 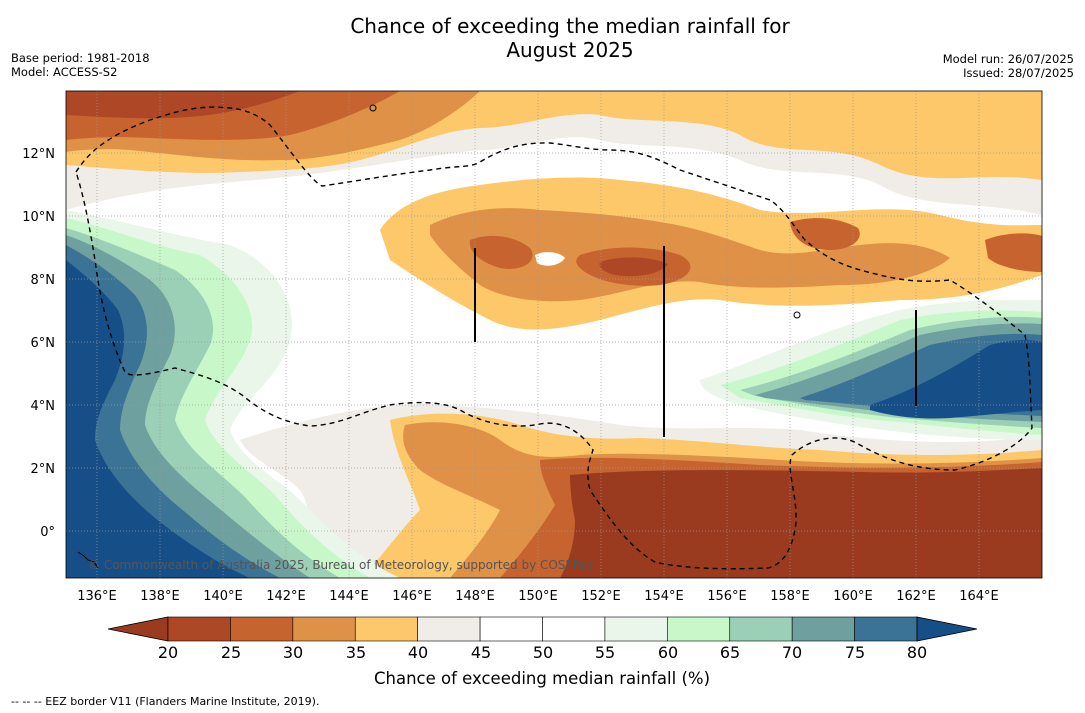 I want to click on colorbar-tick: 35, so click(x=356, y=652).